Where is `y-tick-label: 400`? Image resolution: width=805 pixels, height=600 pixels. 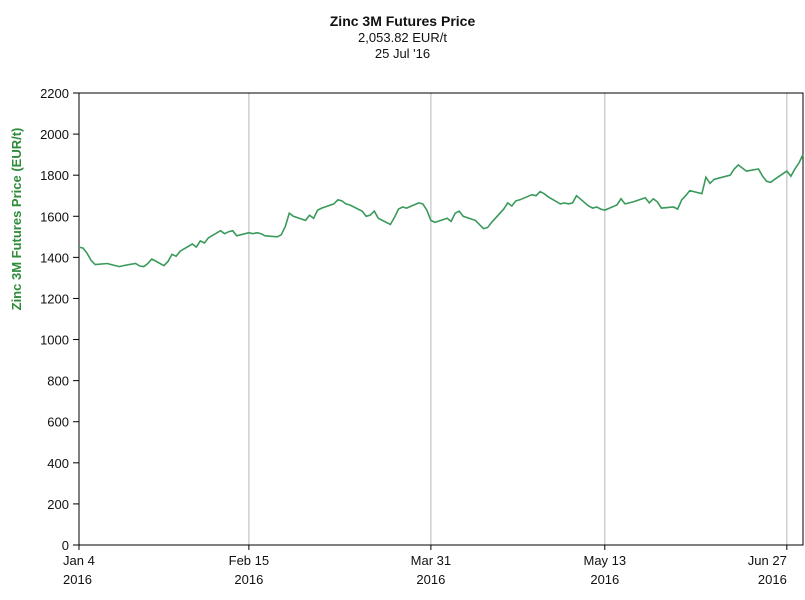
y-tick-label: 400 is located at coordinates (58, 463).